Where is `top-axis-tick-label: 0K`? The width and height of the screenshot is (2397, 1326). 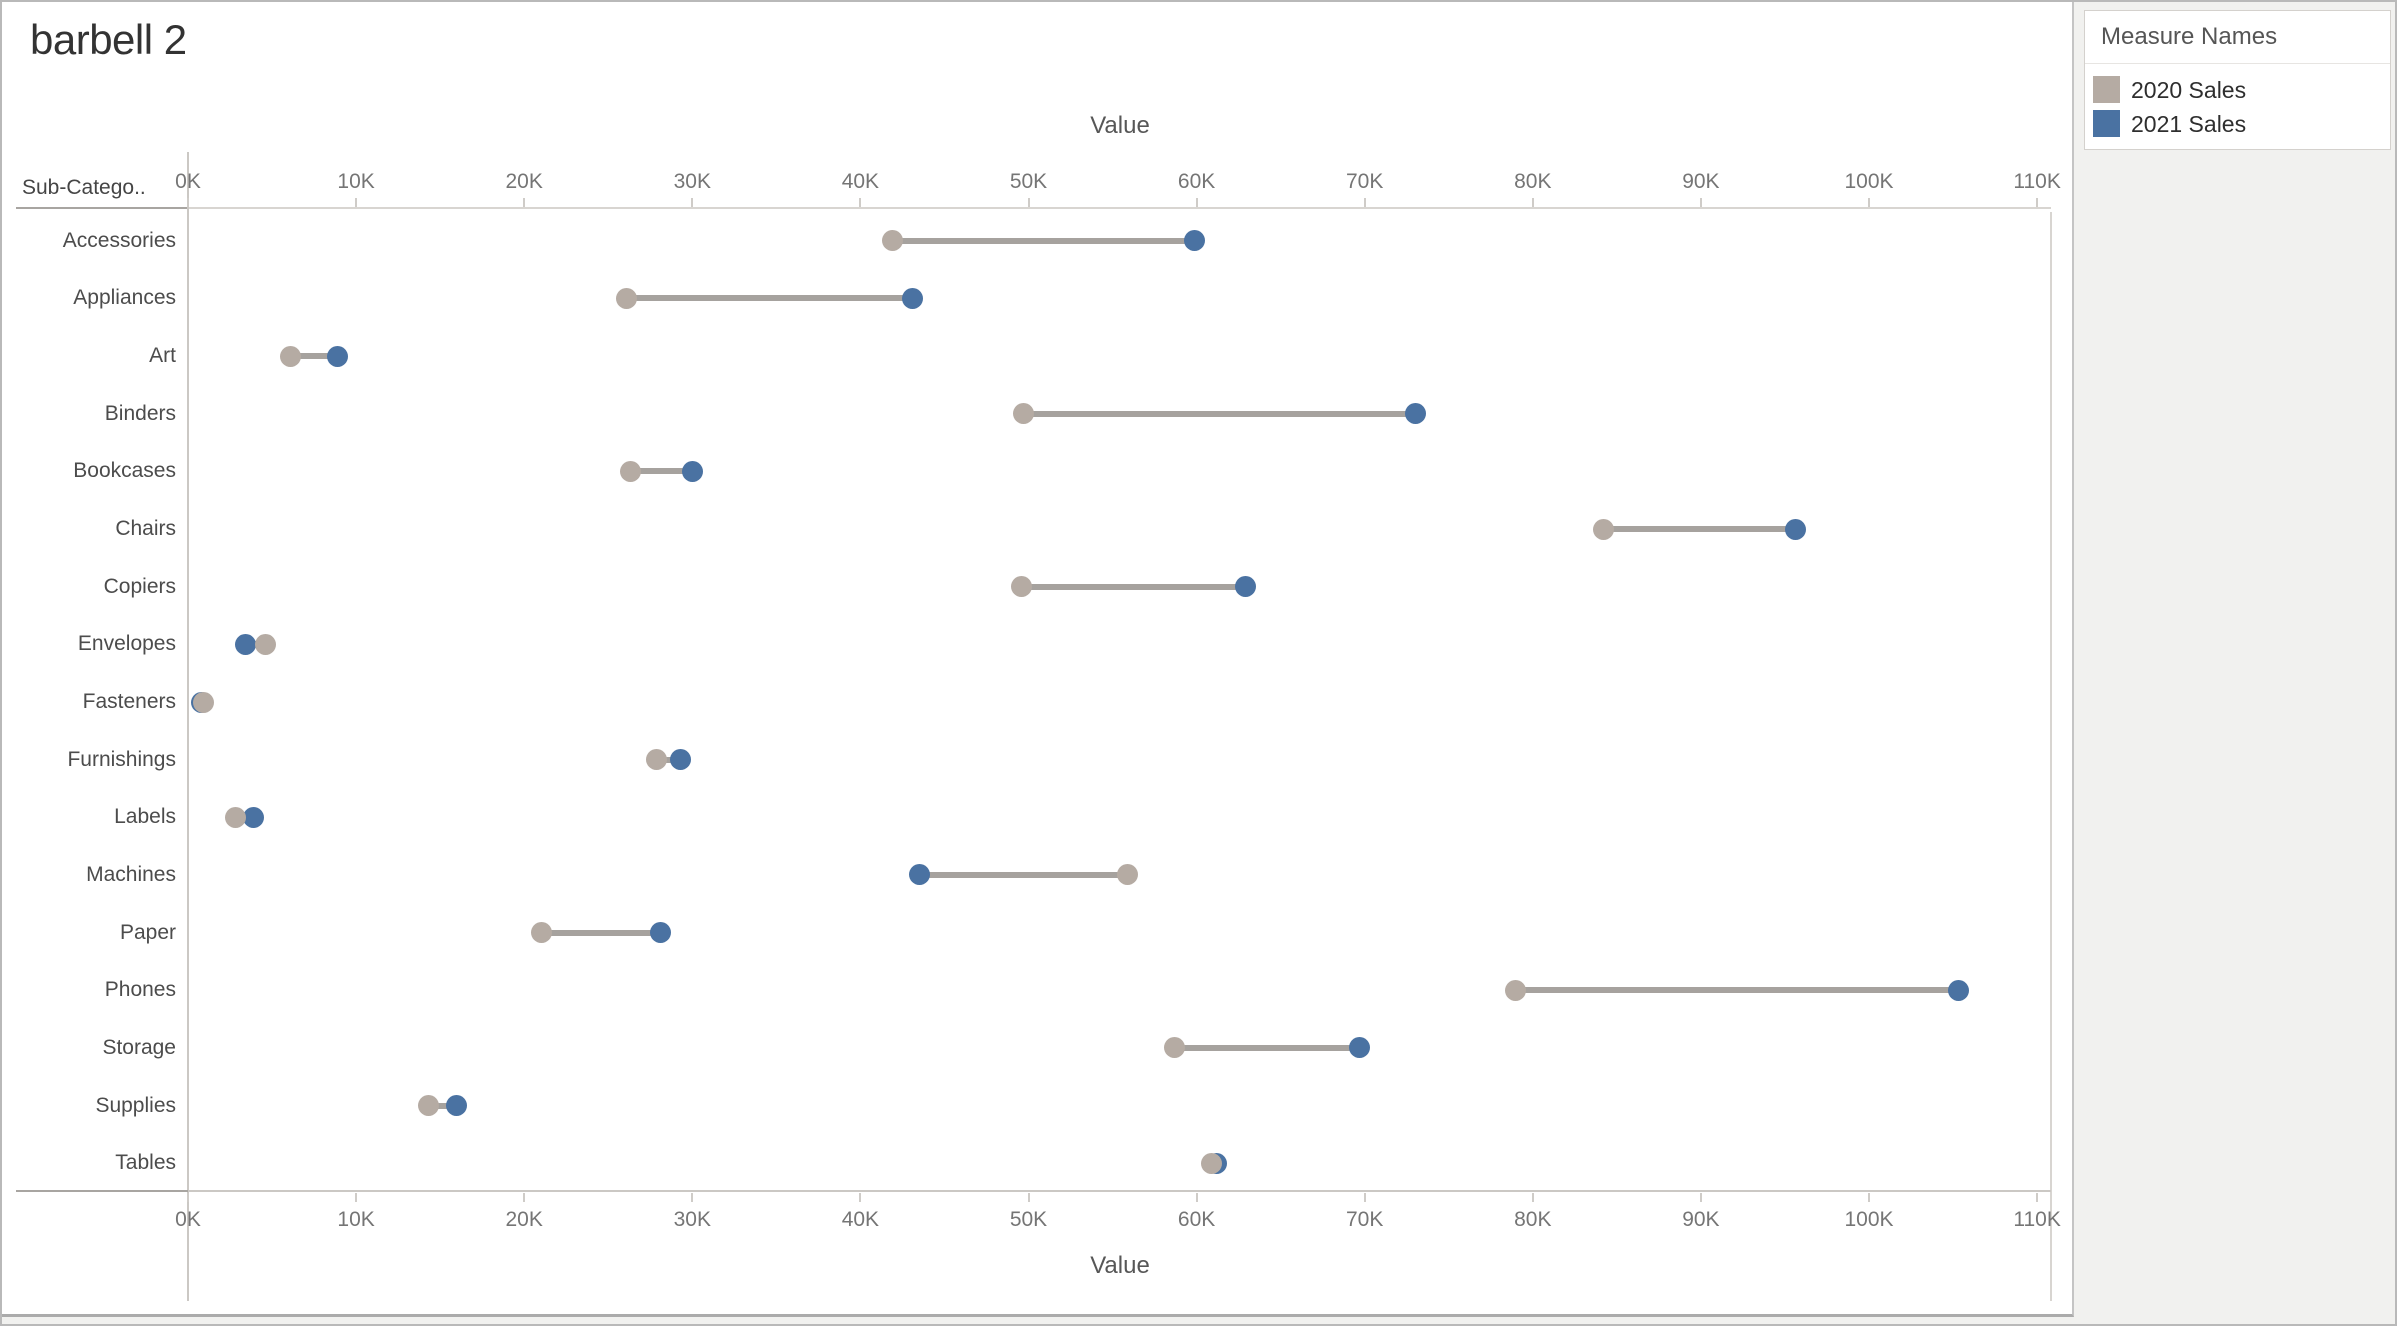 top-axis-tick-label: 0K is located at coordinates (188, 181).